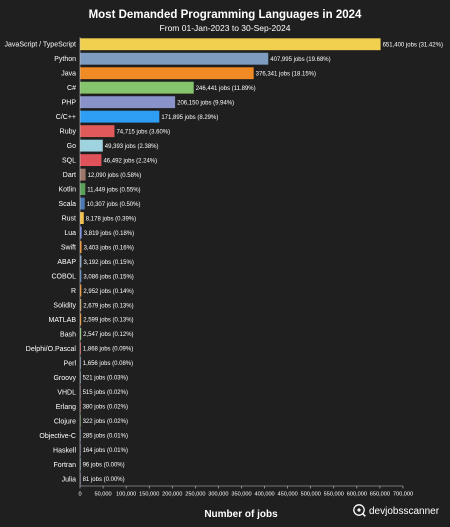 Image resolution: width=450 pixels, height=527 pixels. Describe the element at coordinates (69, 161) in the screenshot. I see `y-tick-label: SQL` at that location.